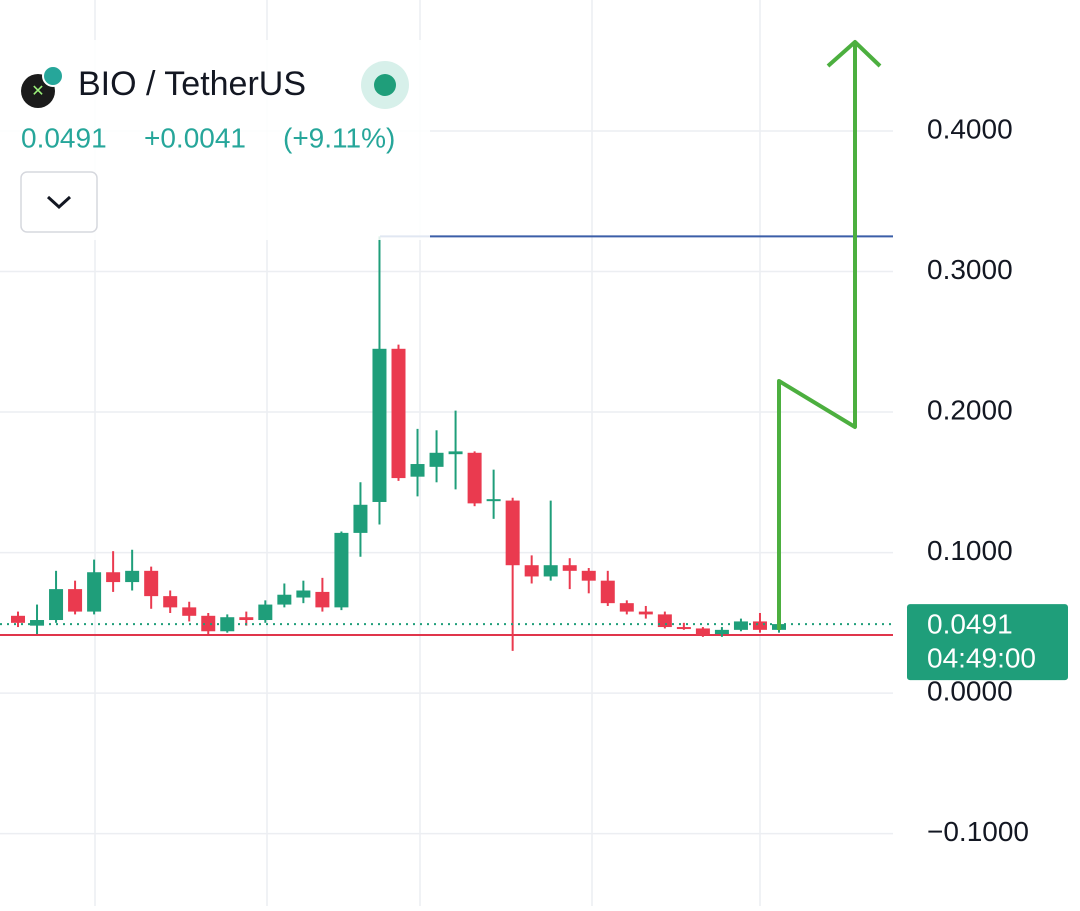 This screenshot has height=911, width=1080. Describe the element at coordinates (970, 128) in the screenshot. I see `y-tick-label: 0.4000` at that location.